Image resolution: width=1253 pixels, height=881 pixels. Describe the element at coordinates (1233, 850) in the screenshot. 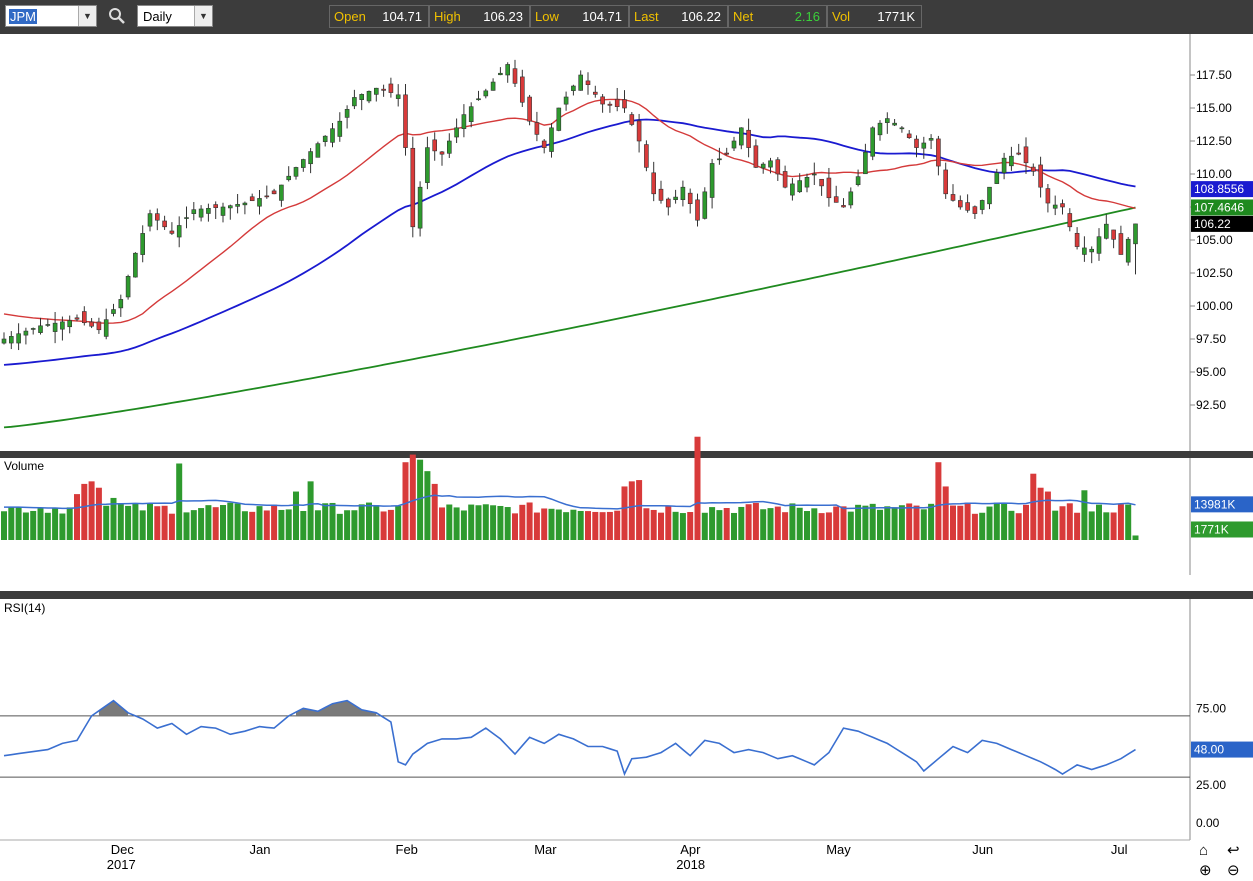

I see `back-icon: ↩` at that location.